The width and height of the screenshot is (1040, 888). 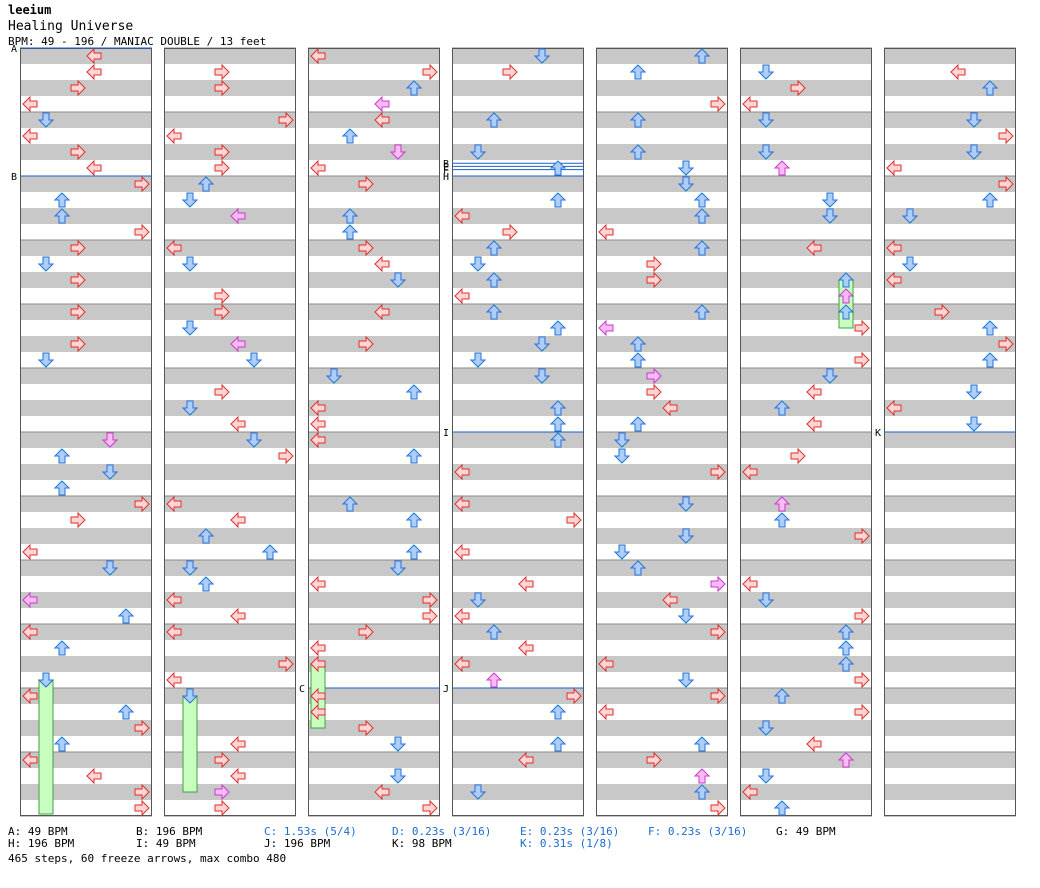 I want to click on tempo-marker-label: B, so click(x=446, y=164).